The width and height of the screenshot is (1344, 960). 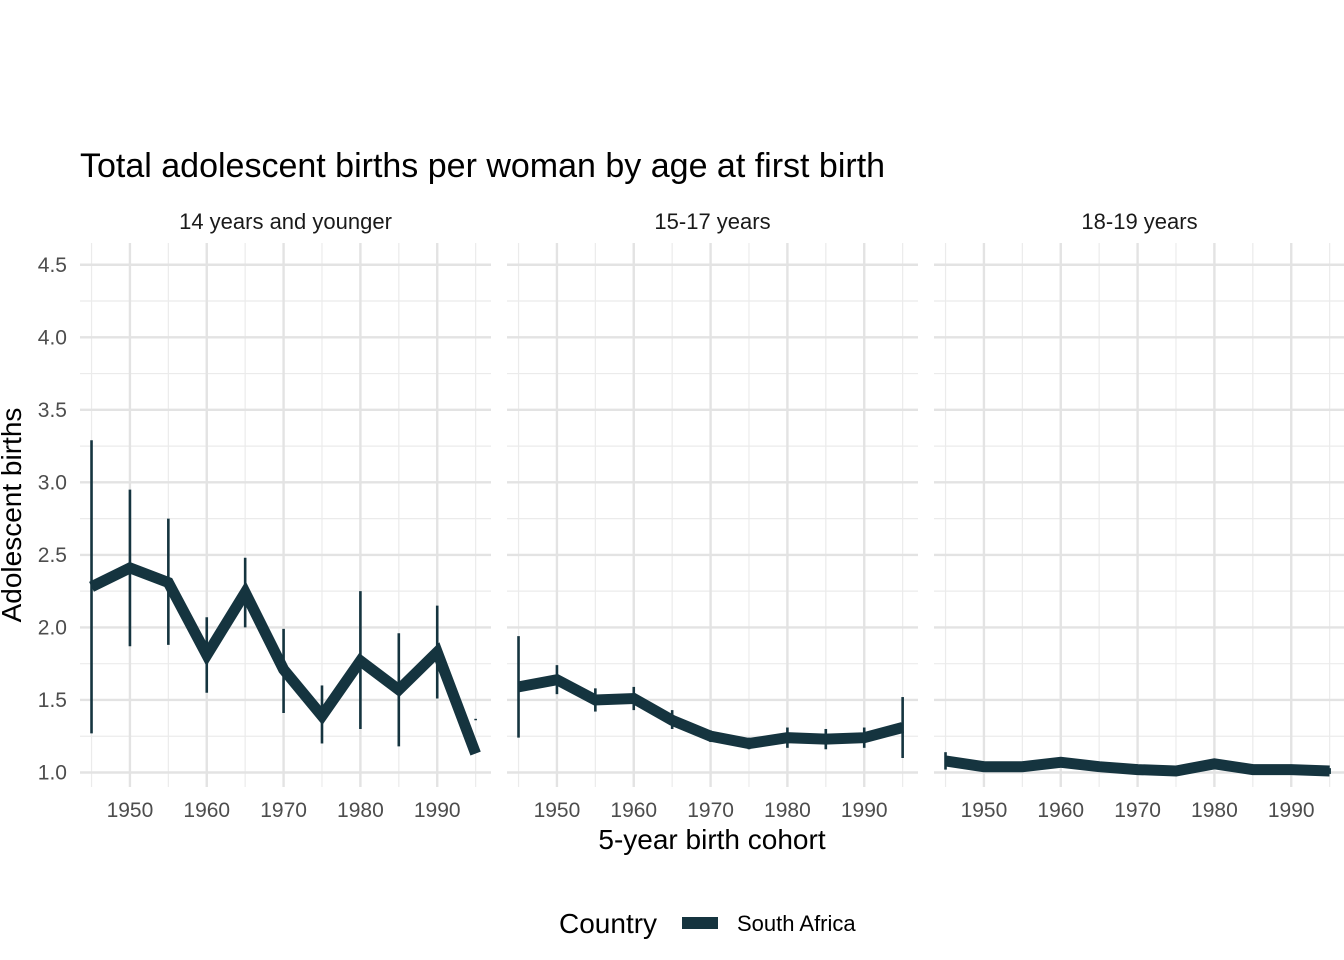 I want to click on legend: Country South Africa, so click(x=707, y=923).